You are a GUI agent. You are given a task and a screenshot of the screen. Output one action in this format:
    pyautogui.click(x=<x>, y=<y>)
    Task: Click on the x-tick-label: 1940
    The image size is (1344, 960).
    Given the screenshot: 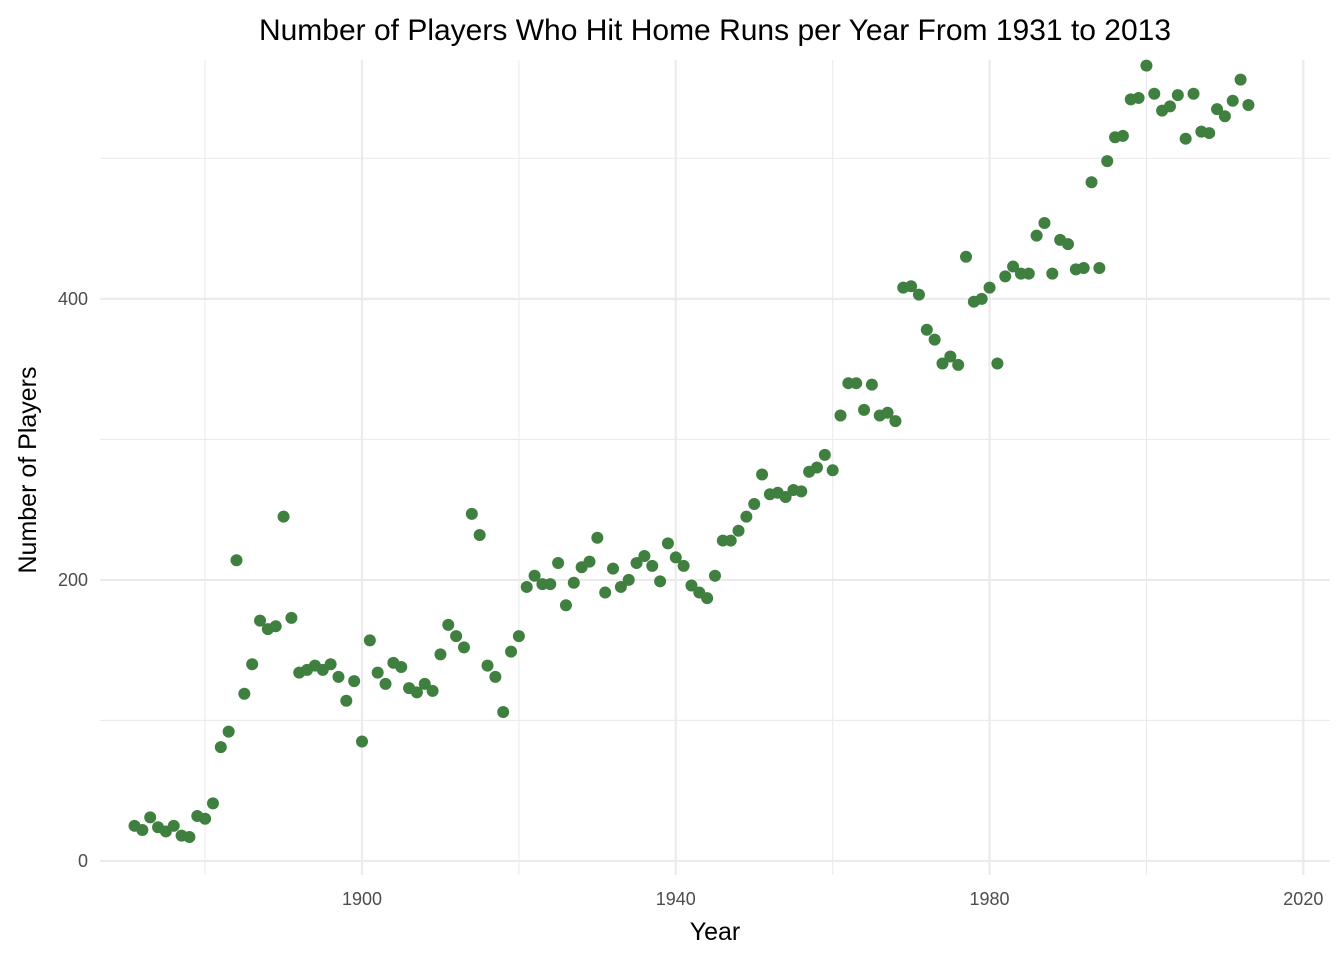 What is the action you would take?
    pyautogui.click(x=676, y=899)
    